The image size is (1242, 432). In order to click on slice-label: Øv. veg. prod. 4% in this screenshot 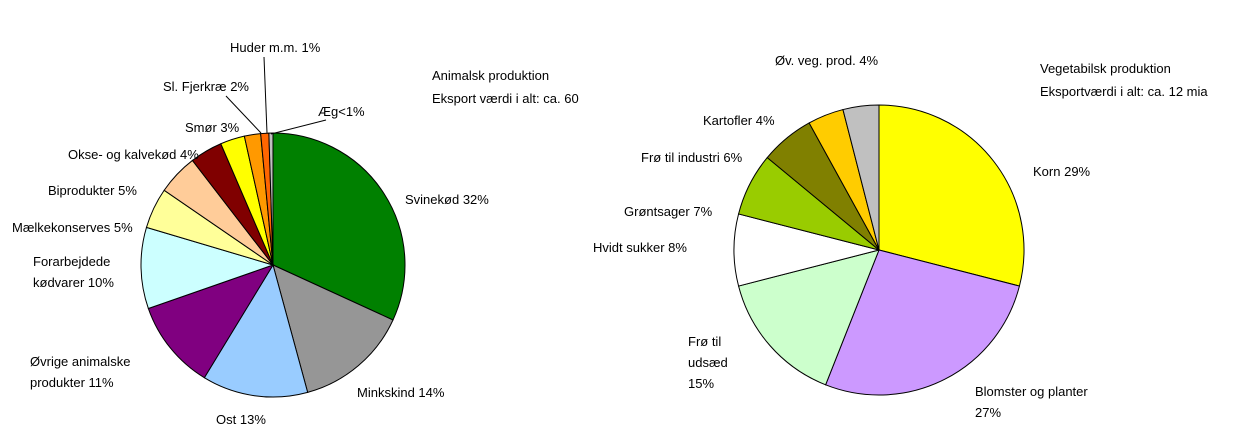, I will do `click(826, 60)`.